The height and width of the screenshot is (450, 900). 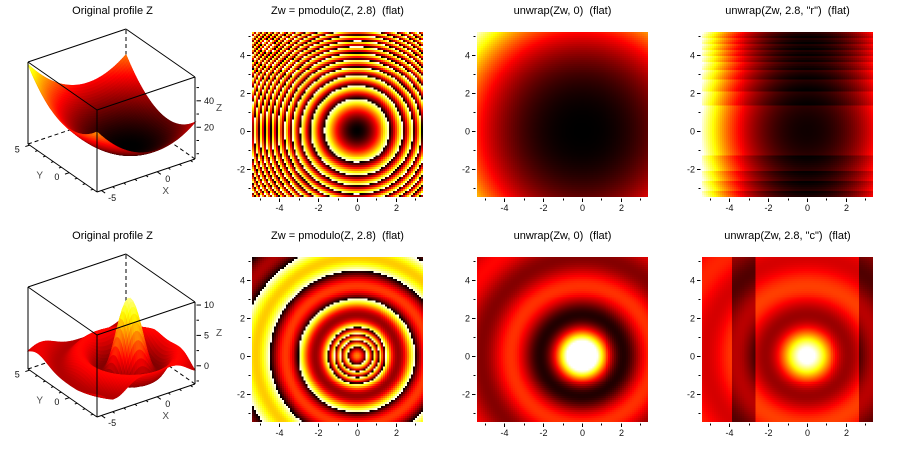 What do you see at coordinates (787, 11) in the screenshot?
I see `chart-title: unwrap(Zw, 2.8, "r") (flat)` at bounding box center [787, 11].